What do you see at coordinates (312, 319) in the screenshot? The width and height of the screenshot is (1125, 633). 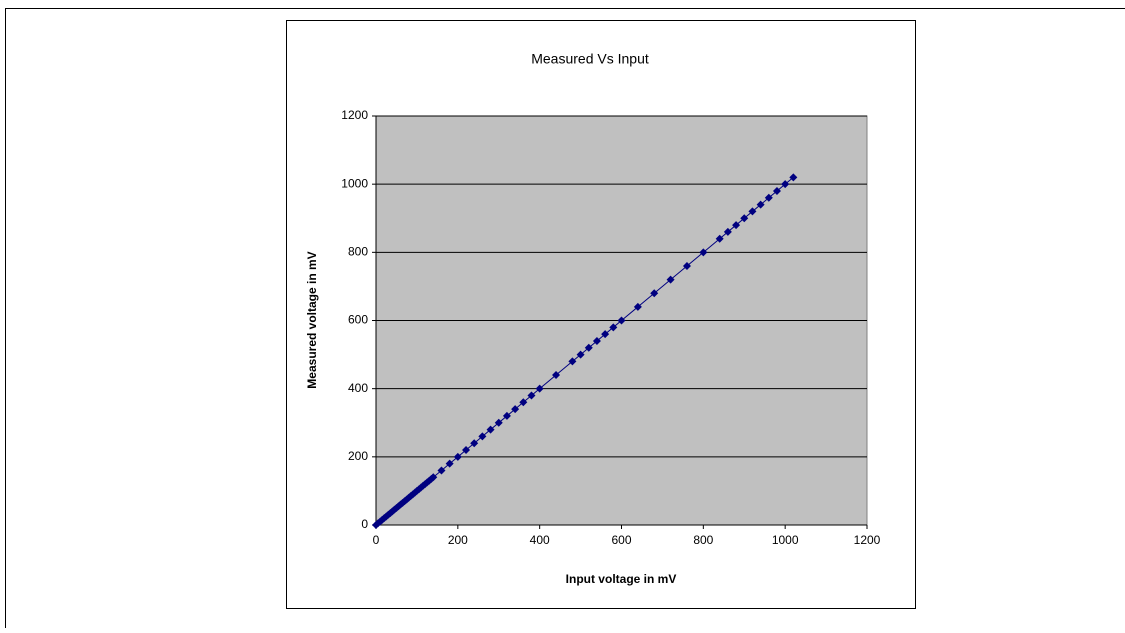 I see `y-axis-label: Measured voltage in mV` at bounding box center [312, 319].